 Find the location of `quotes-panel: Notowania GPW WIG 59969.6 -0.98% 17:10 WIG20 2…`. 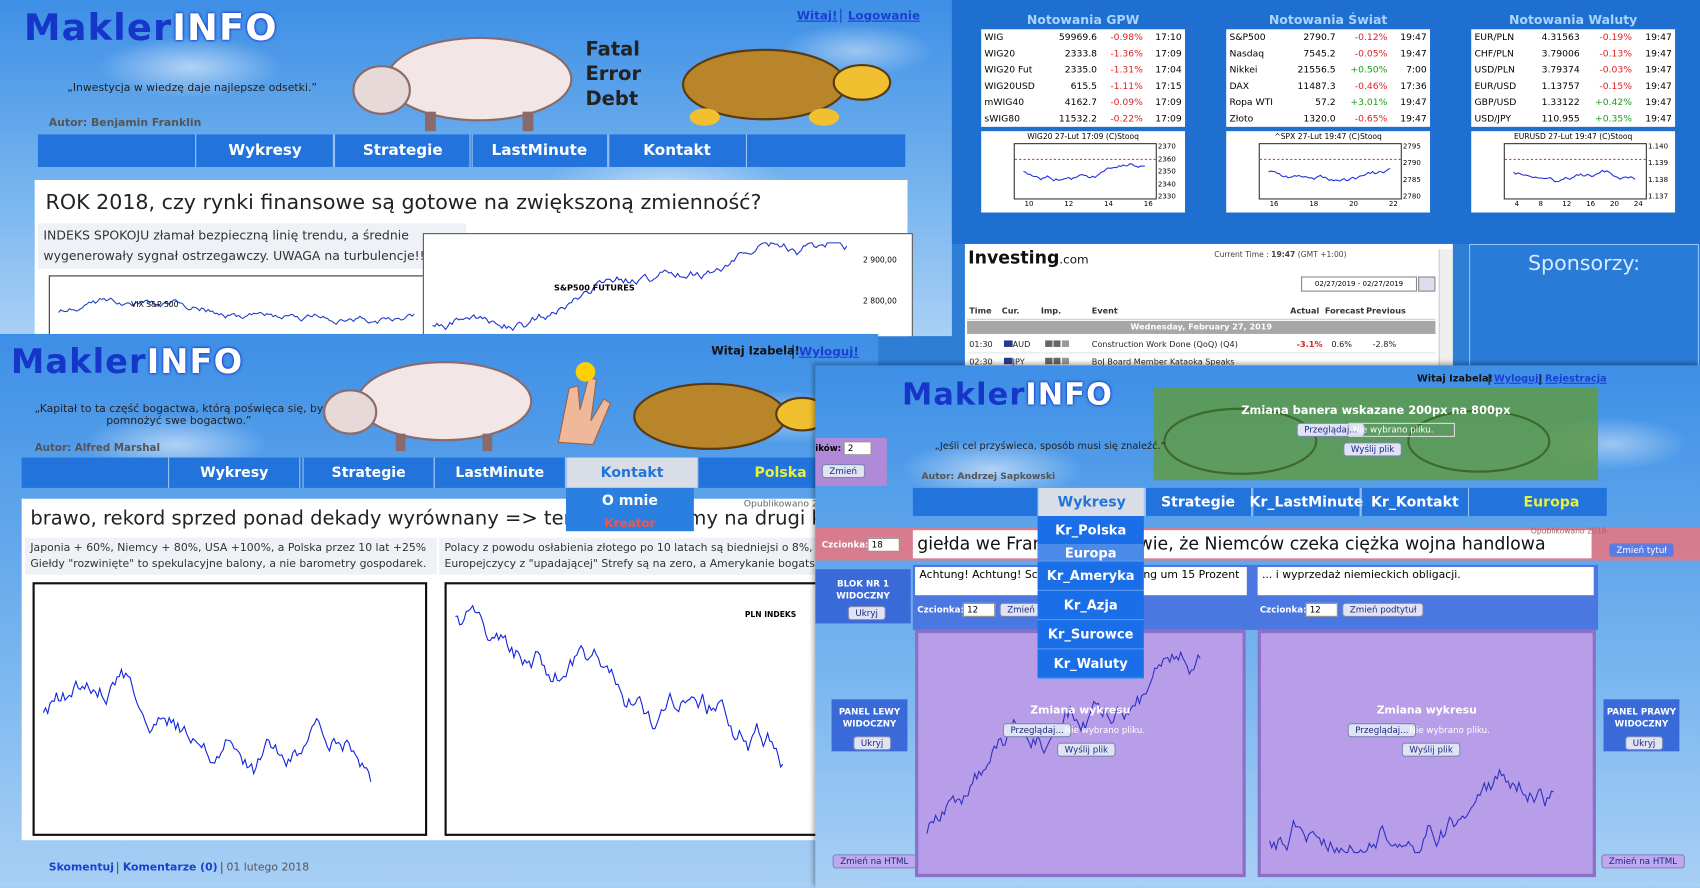

quotes-panel: Notowania GPW WIG 59969.6 -0.98% 17:10 WIG20 2… is located at coordinates (1325, 122).